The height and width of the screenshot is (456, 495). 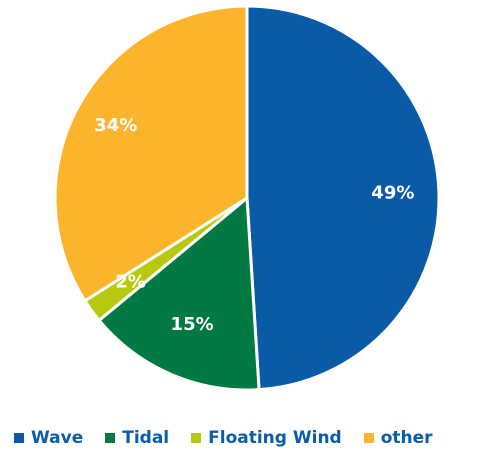 I want to click on legend-swatch-tidal, so click(x=110, y=438).